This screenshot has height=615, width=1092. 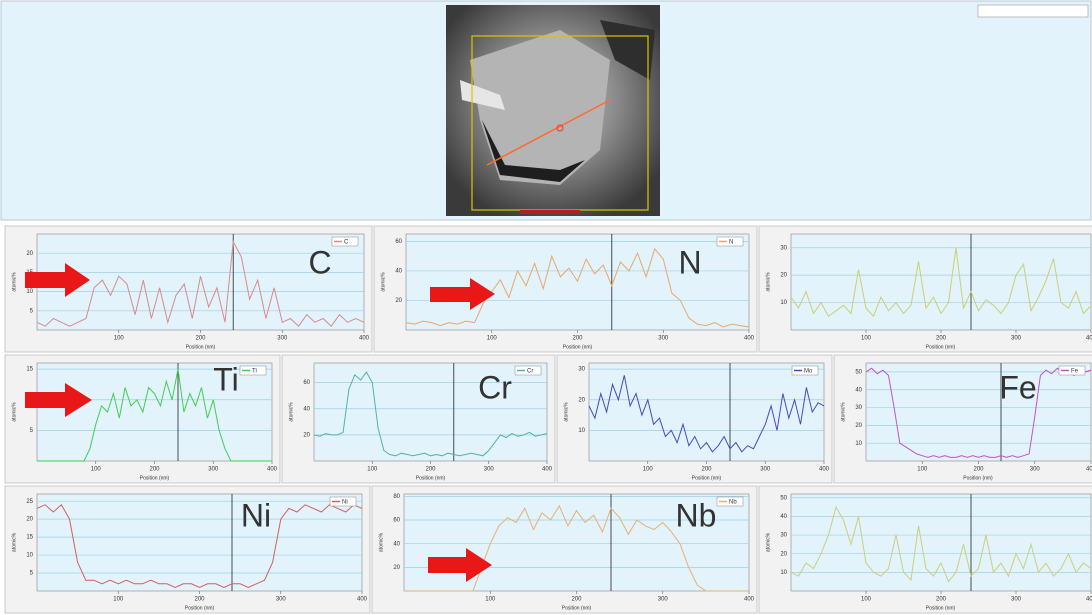 I want to click on legend-label: Ti, so click(x=254, y=372).